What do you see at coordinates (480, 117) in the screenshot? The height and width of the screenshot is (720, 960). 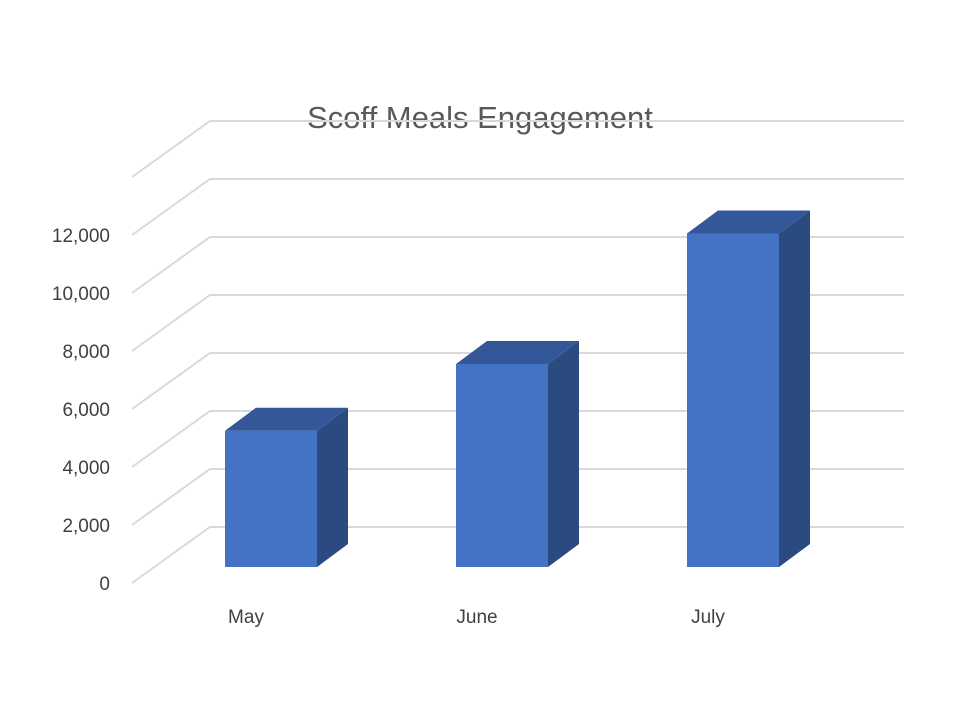 I see `chart-title: Scoff Meals Engagement` at bounding box center [480, 117].